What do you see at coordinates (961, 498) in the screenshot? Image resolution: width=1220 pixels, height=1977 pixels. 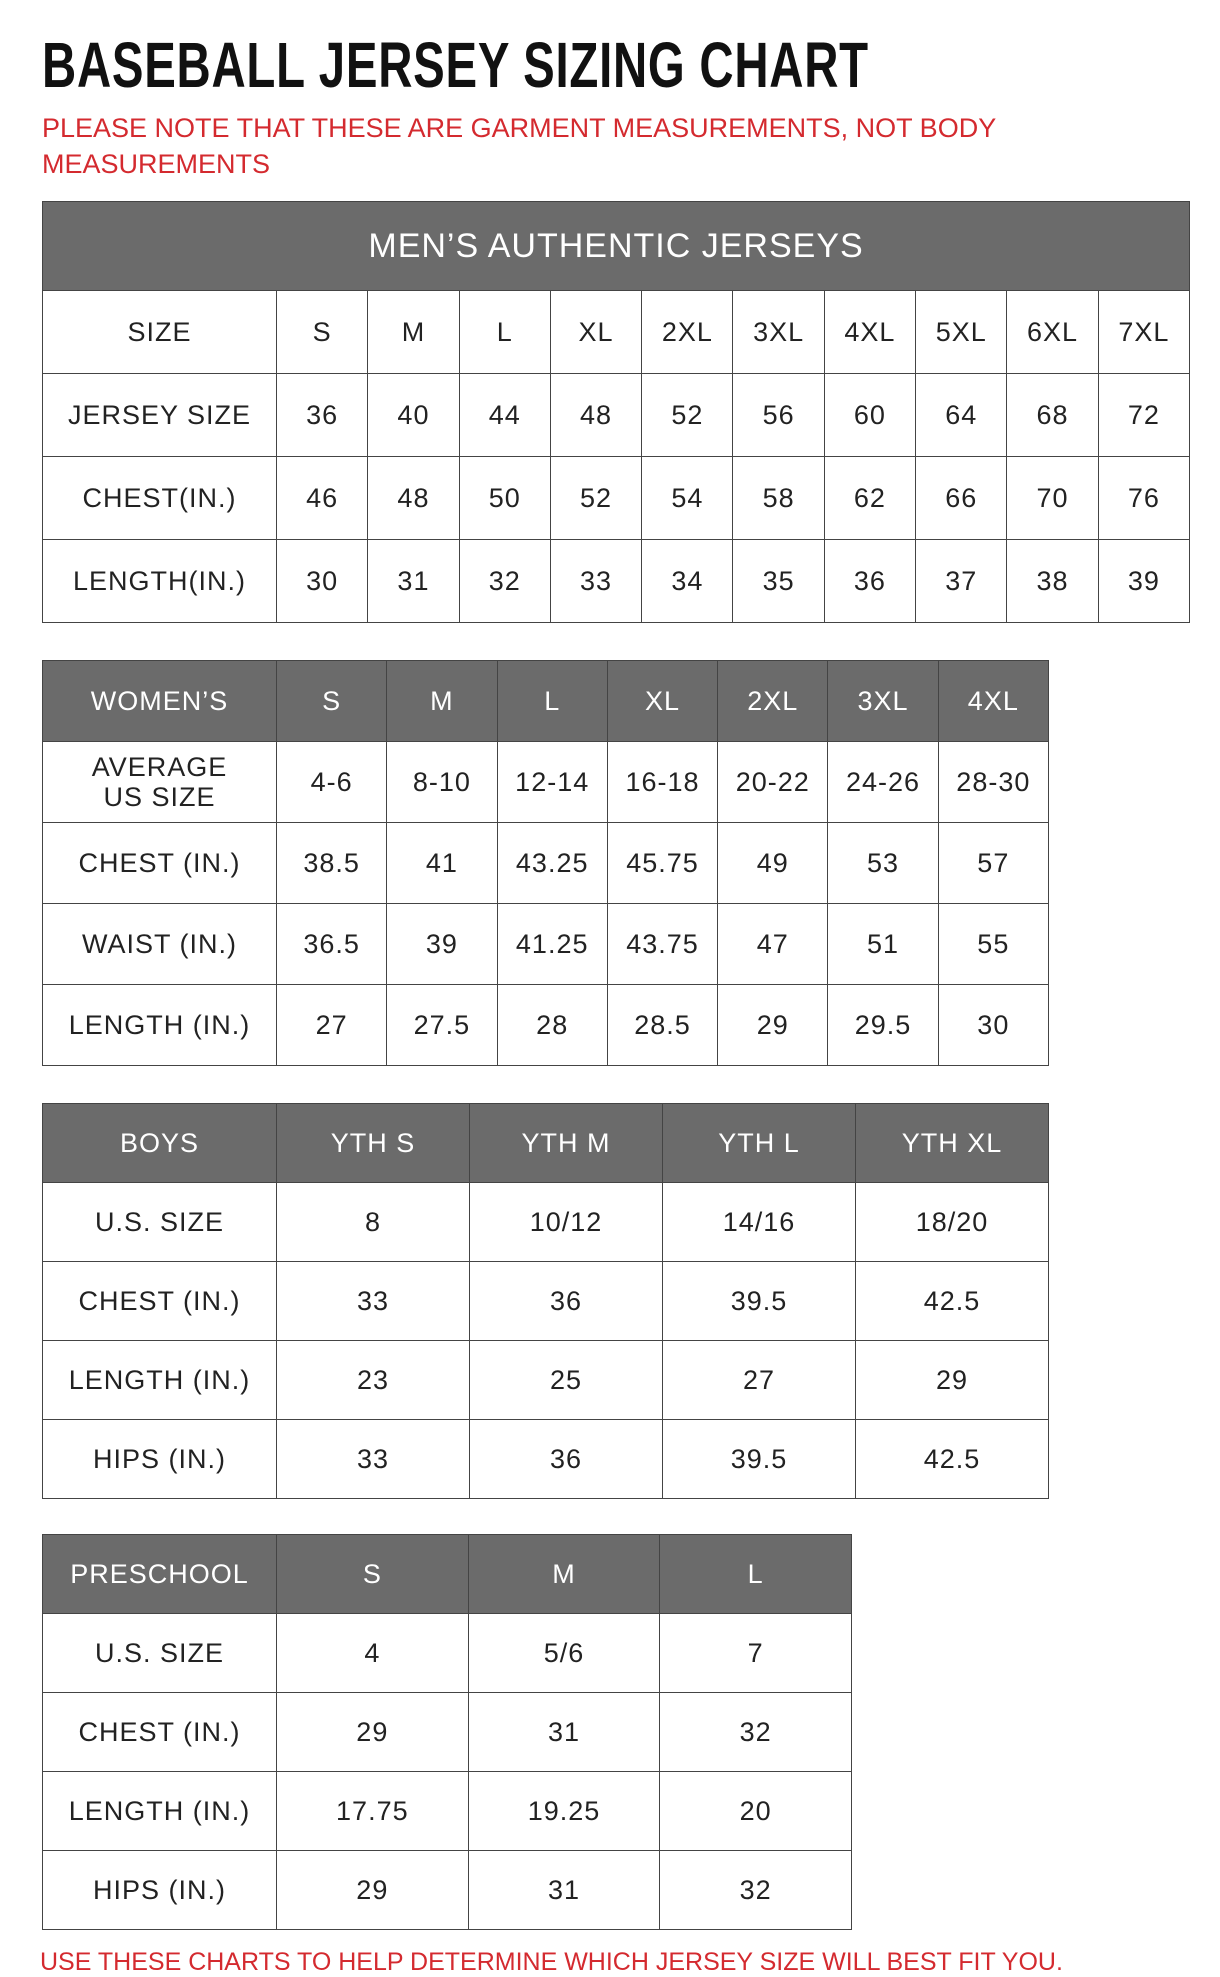 I see `cell: 66` at bounding box center [961, 498].